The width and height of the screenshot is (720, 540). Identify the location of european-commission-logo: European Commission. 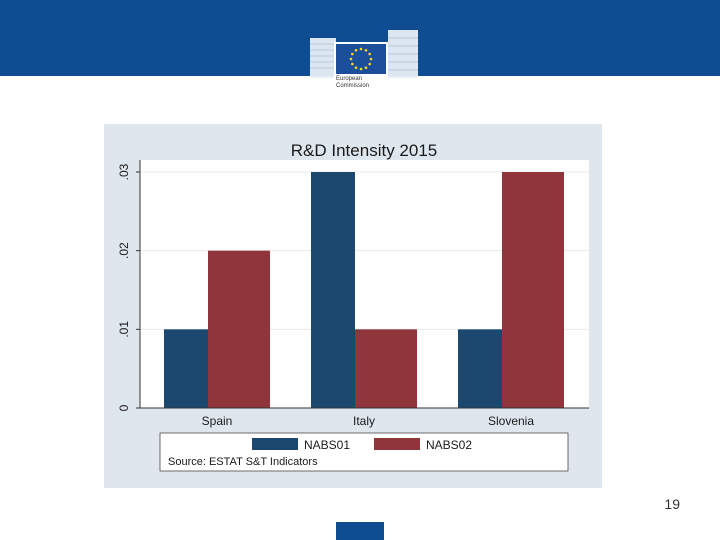
(366, 67).